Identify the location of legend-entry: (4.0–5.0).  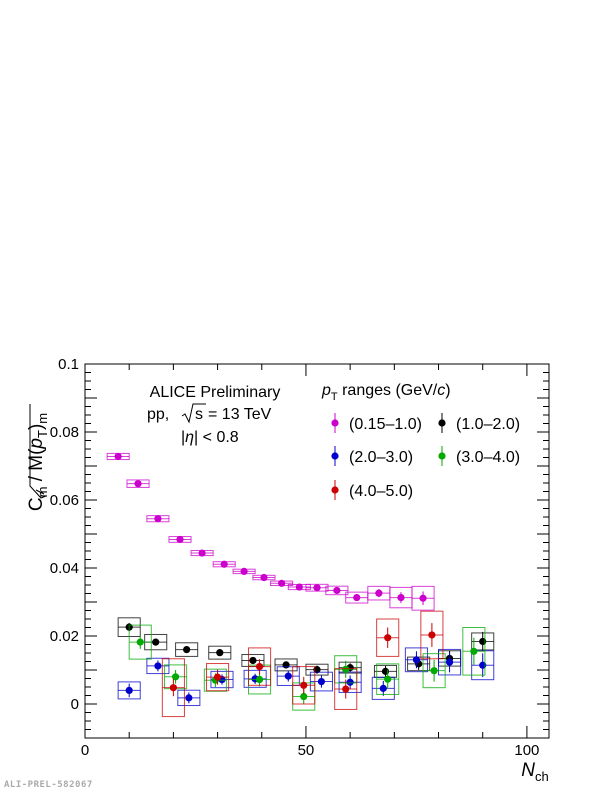
(372, 490).